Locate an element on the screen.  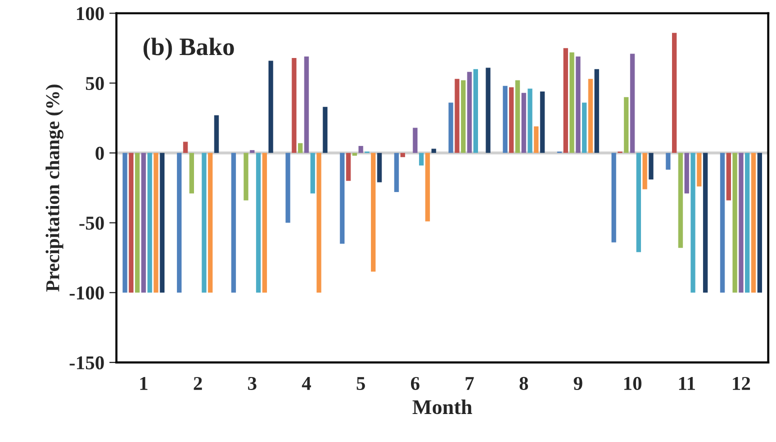
y-tick-label: 50 is located at coordinates (95, 83).